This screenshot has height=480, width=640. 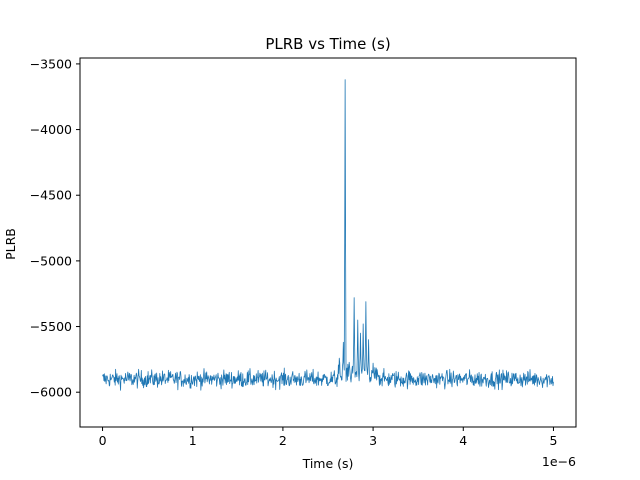 What do you see at coordinates (328, 437) in the screenshot?
I see `x-axis: 0 1 2 3 4 5` at bounding box center [328, 437].